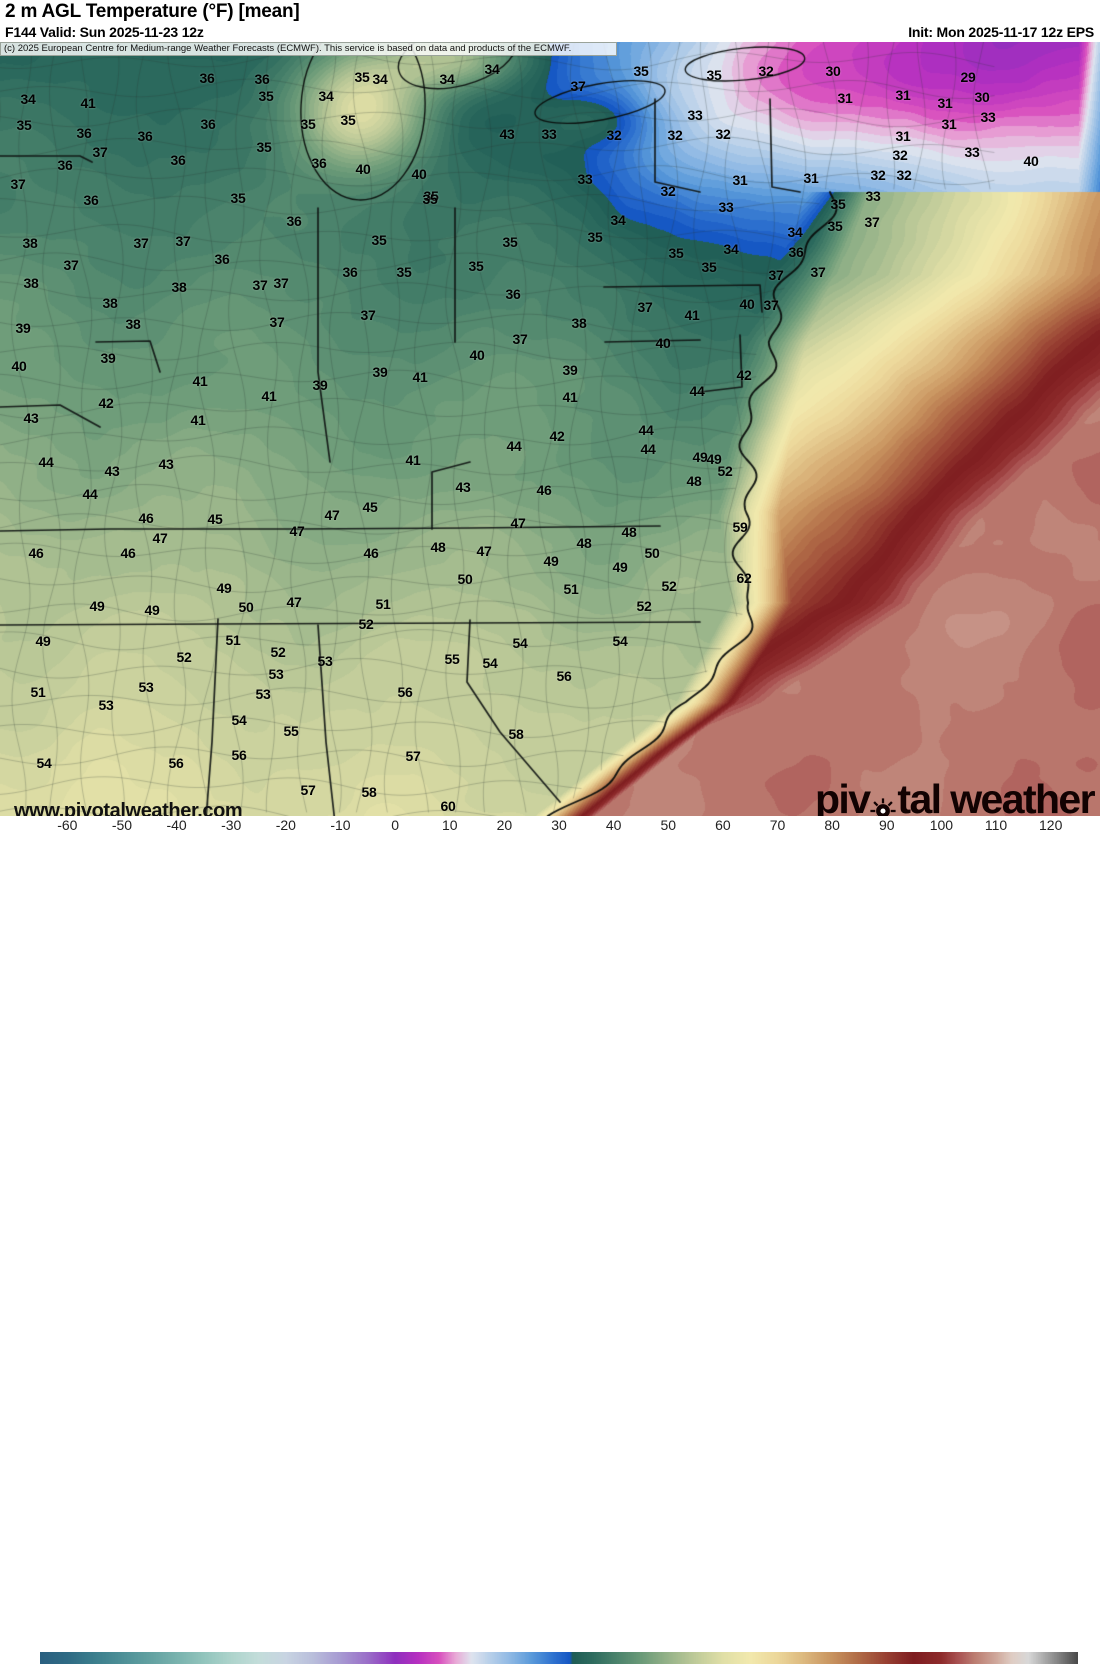 Image resolution: width=1100 pixels, height=1664 pixels. Describe the element at coordinates (504, 825) in the screenshot. I see `colorbar-tick-20: 20` at that location.